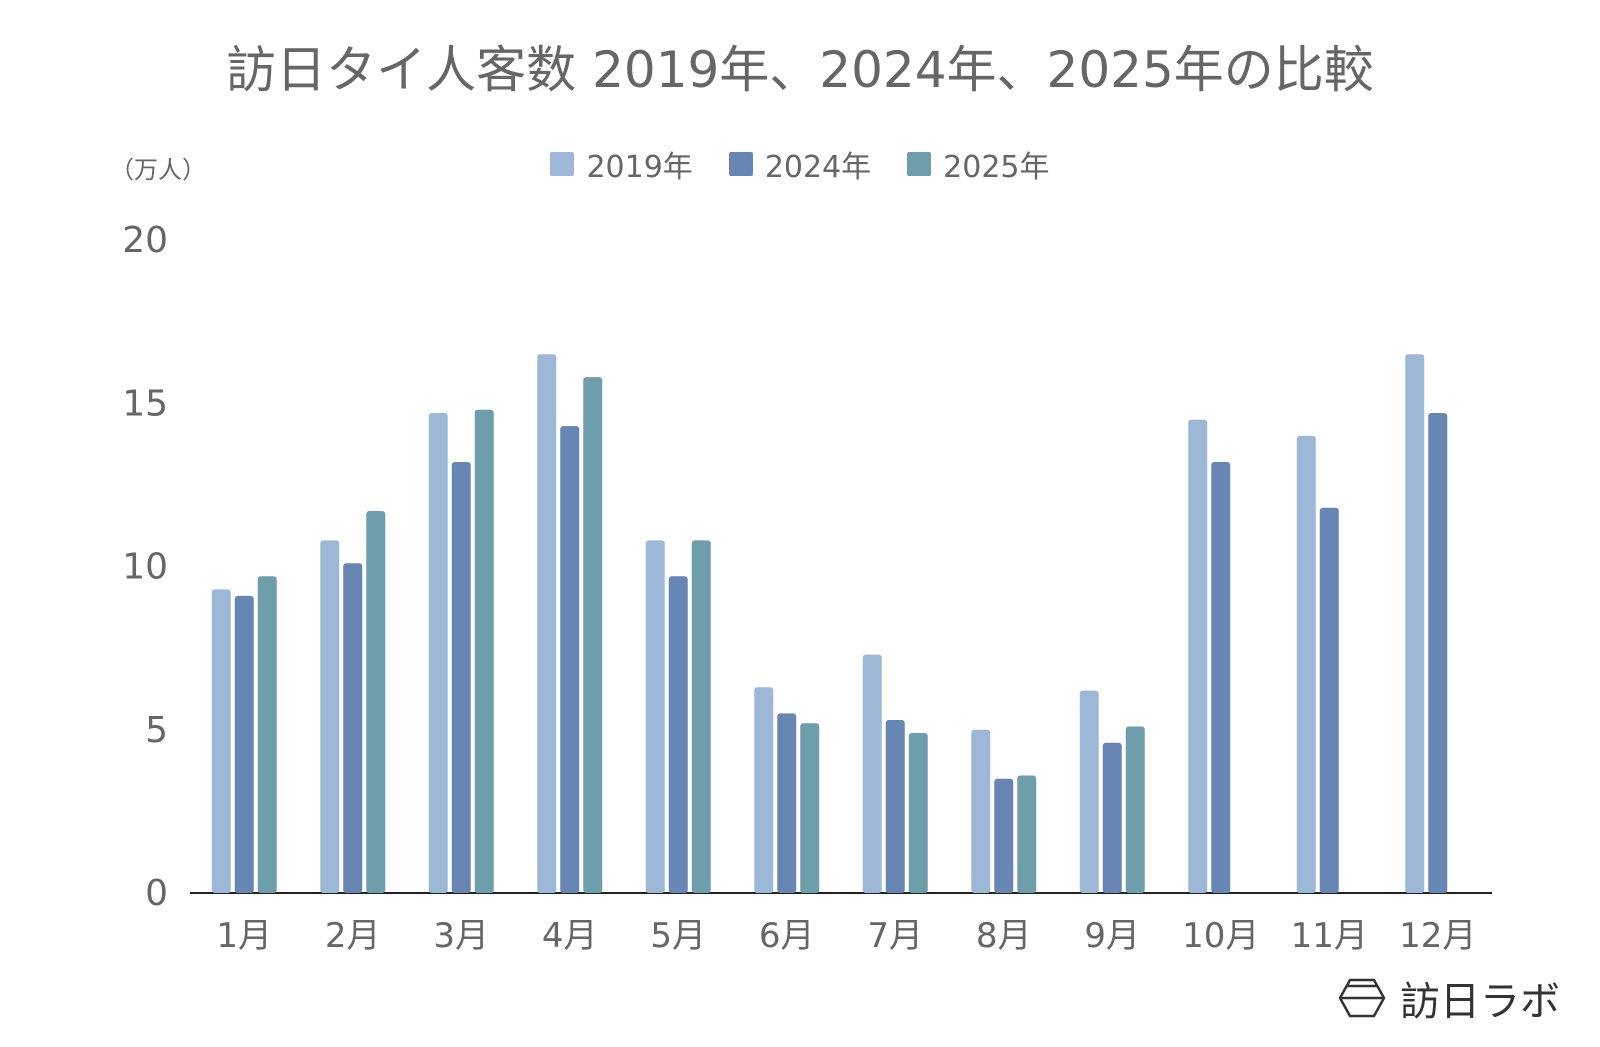  Describe the element at coordinates (438, 653) in the screenshot. I see `bar-2019年-3月` at that location.